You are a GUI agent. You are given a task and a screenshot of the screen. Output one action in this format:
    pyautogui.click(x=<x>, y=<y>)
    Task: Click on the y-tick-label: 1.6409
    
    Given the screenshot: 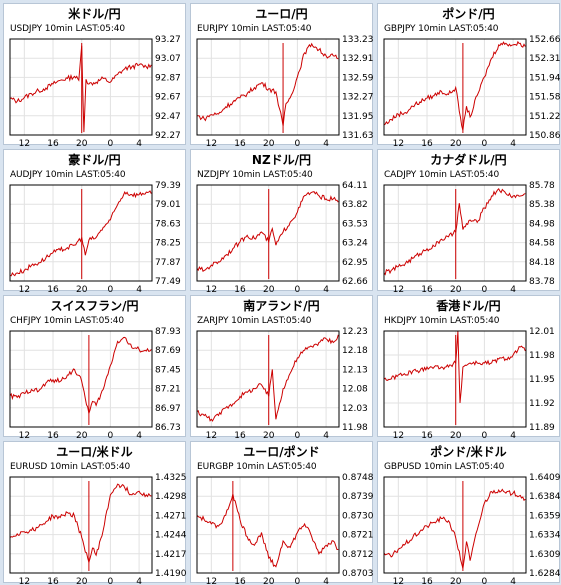 What is the action you would take?
    pyautogui.click(x=545, y=478)
    